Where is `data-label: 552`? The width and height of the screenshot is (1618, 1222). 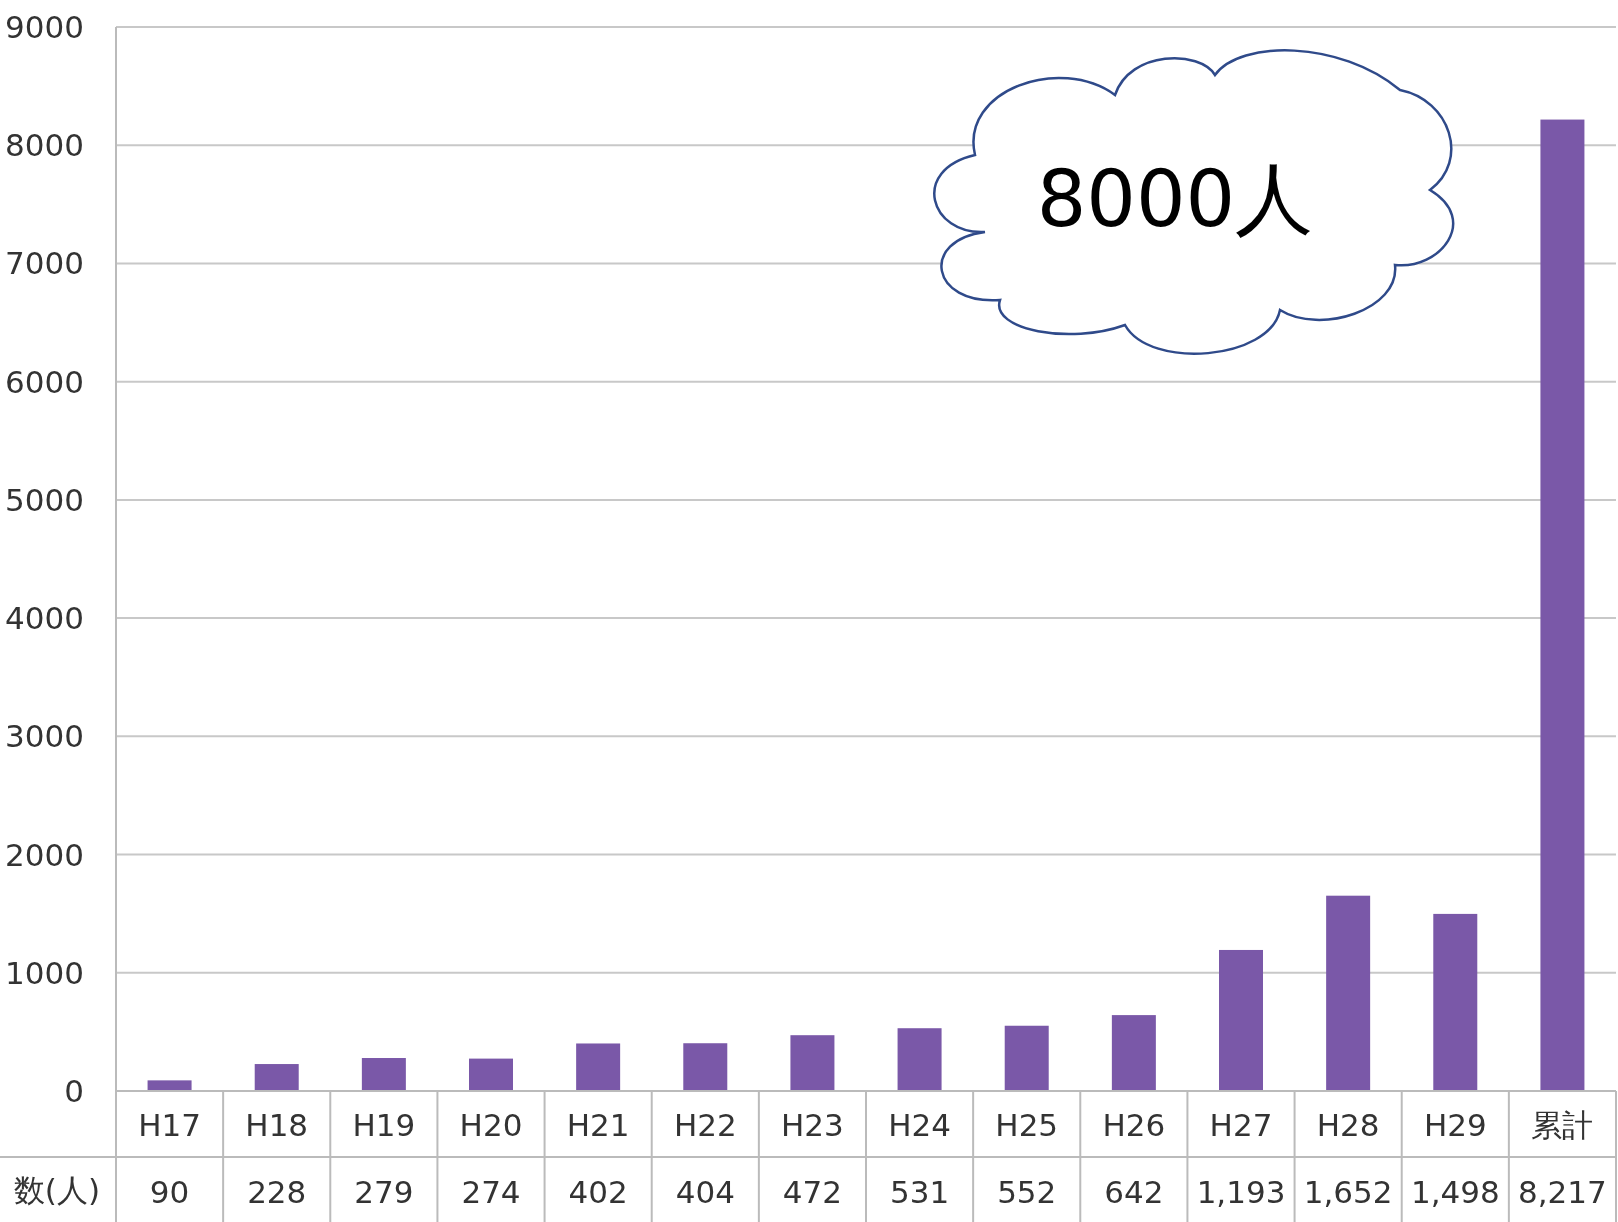
data-label: 552 is located at coordinates (1027, 1192).